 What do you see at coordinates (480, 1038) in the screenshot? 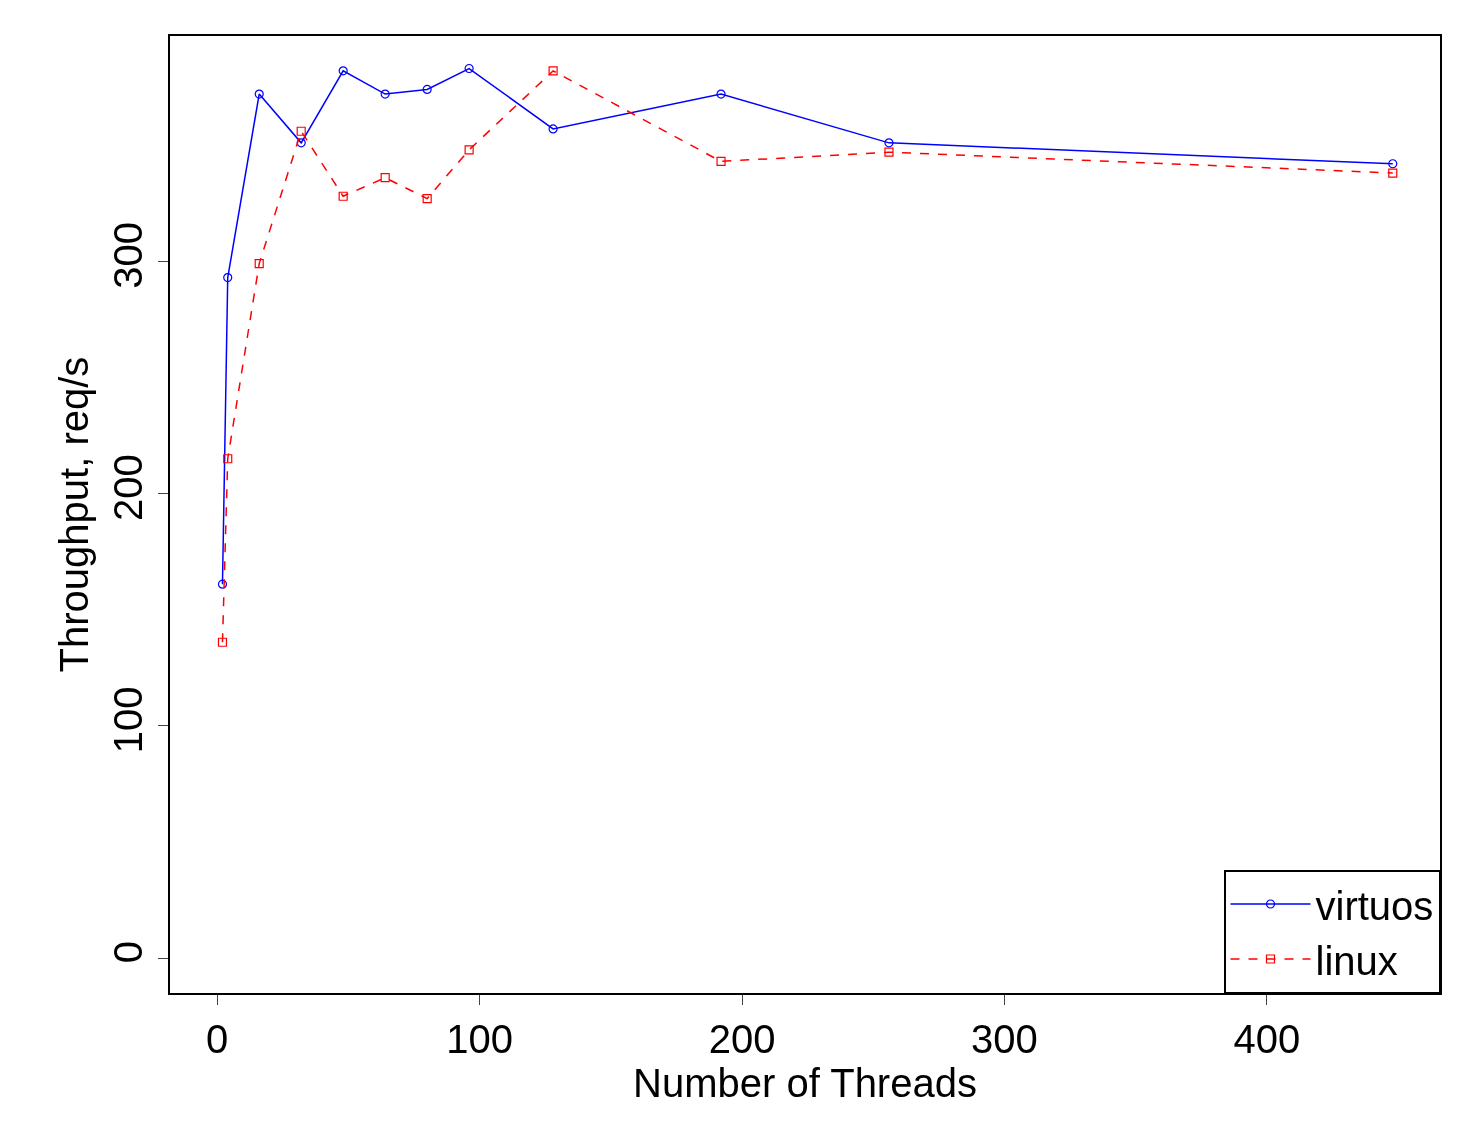
I see `x-tick-label: 100` at bounding box center [480, 1038].